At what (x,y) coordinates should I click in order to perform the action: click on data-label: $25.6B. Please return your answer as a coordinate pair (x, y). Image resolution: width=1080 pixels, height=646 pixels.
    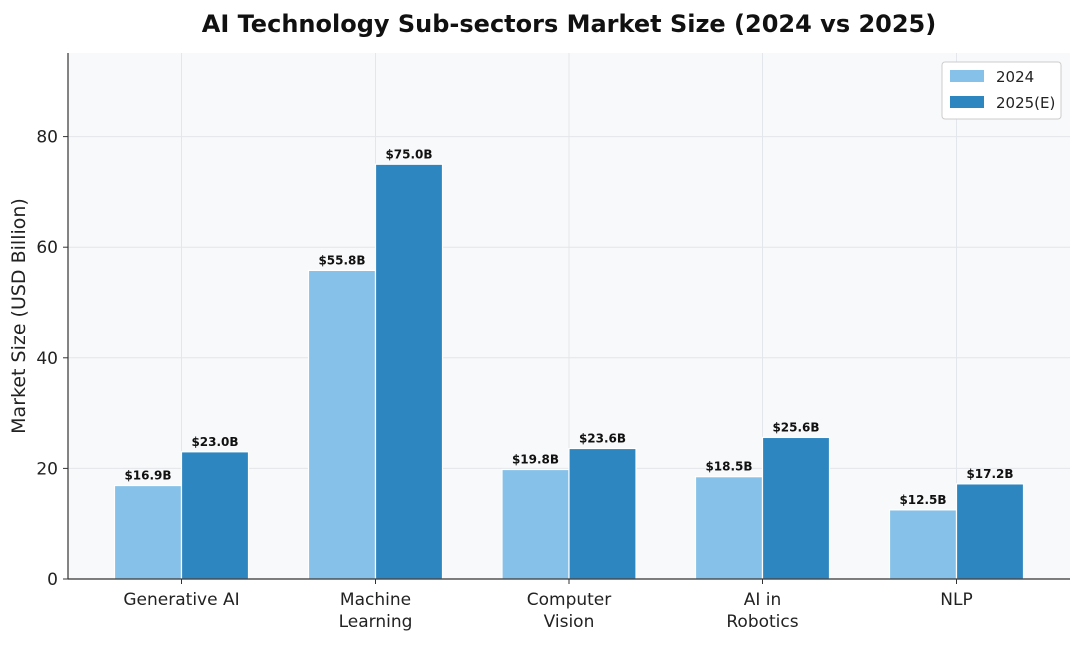
    Looking at the image, I should click on (795, 427).